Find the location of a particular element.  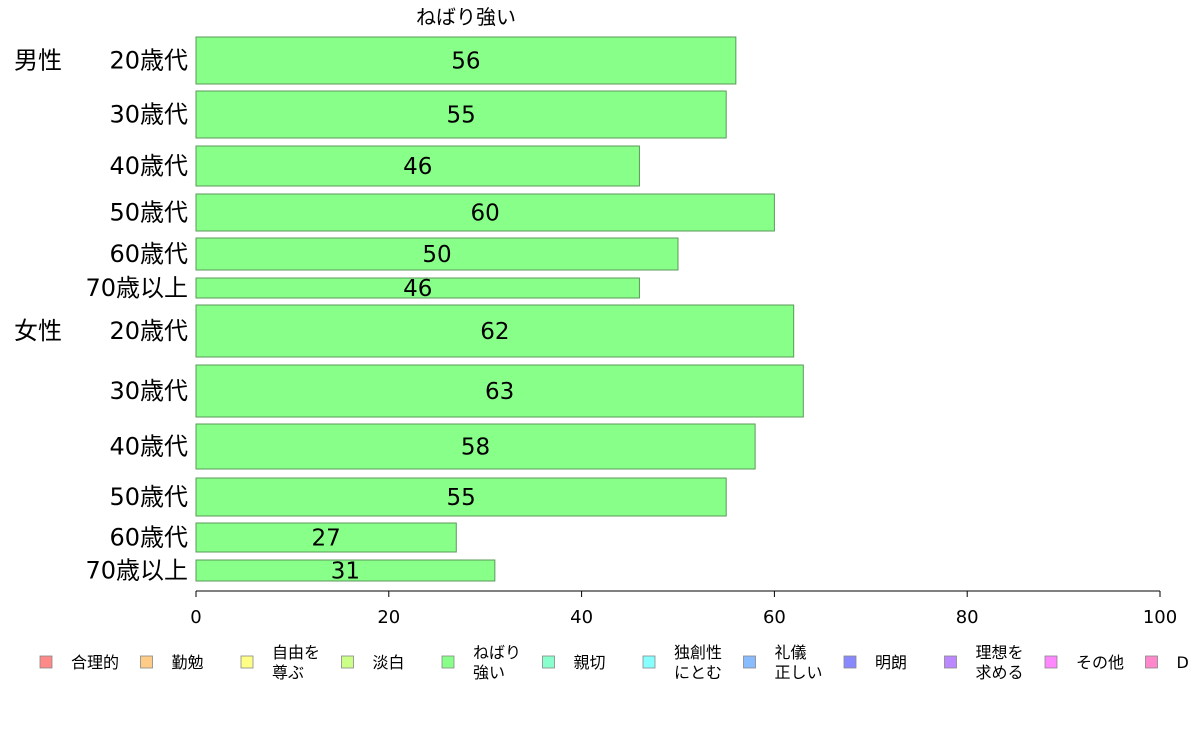

legend-label: 合理的 is located at coordinates (95, 662).